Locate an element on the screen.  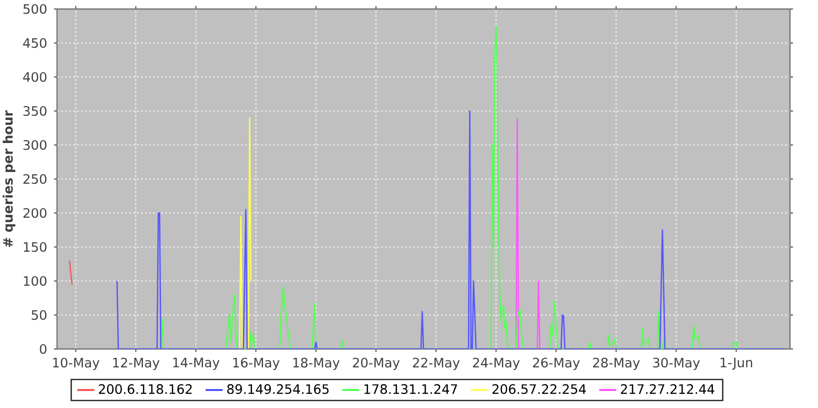
x-tick-label: 24-May is located at coordinates (496, 364).